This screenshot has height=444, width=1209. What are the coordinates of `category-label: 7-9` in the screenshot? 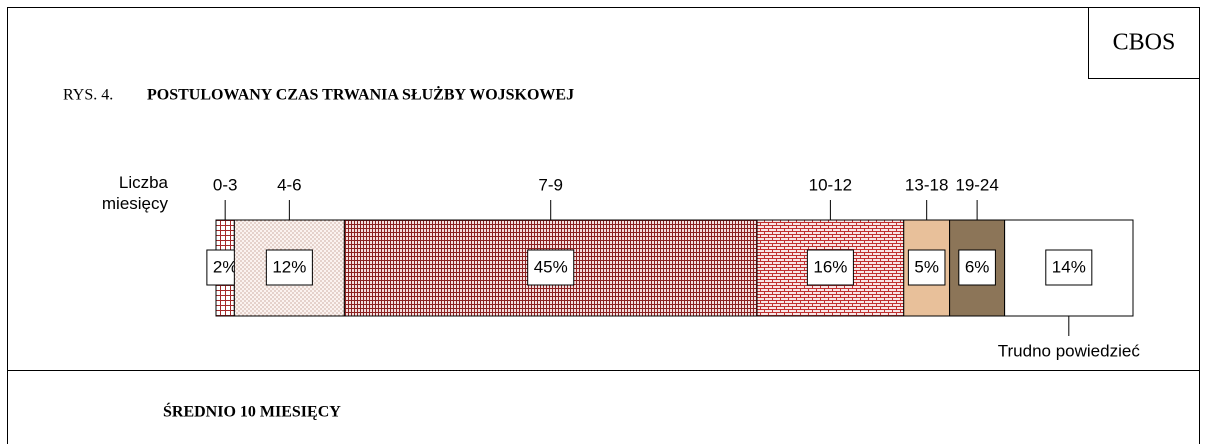 It's located at (550, 184).